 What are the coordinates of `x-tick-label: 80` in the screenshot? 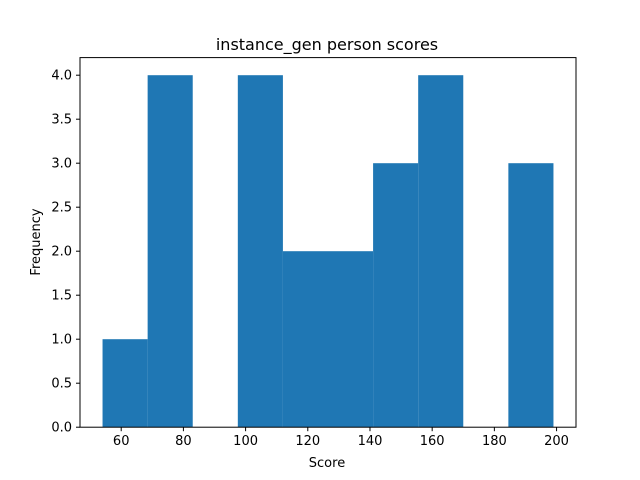 It's located at (183, 441).